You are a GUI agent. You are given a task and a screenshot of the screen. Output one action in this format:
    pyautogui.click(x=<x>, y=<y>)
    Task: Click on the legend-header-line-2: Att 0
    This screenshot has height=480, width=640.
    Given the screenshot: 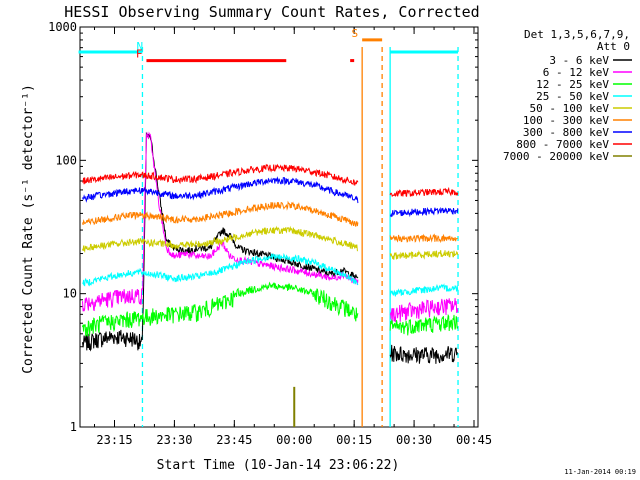 What is the action you would take?
    pyautogui.click(x=613, y=46)
    